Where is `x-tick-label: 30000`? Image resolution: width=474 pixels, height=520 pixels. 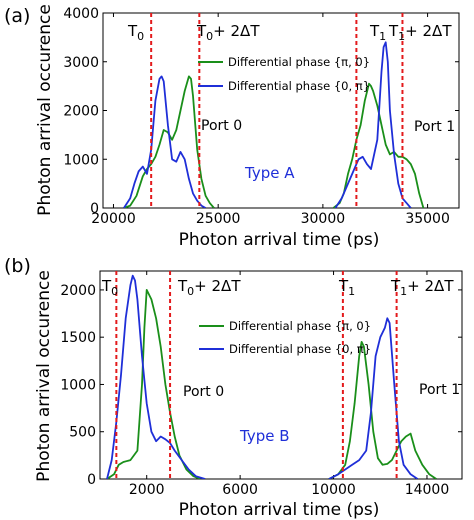
x-tick-label: 30000 is located at coordinates (323, 219).